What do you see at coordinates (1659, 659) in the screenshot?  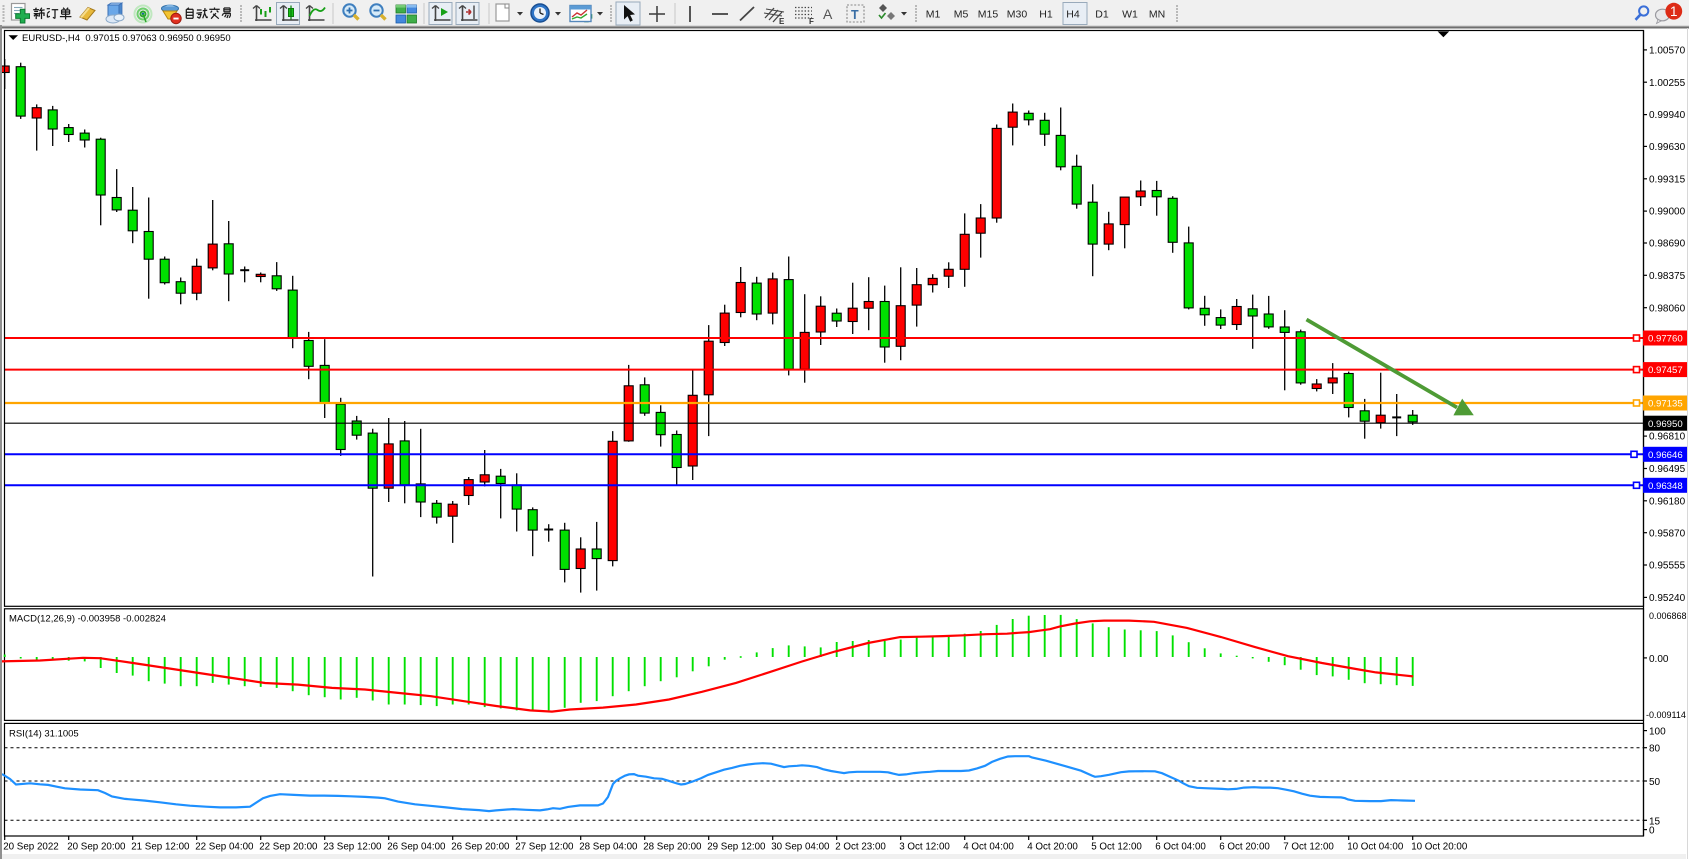 I see `svg-text: 0.00` at bounding box center [1659, 659].